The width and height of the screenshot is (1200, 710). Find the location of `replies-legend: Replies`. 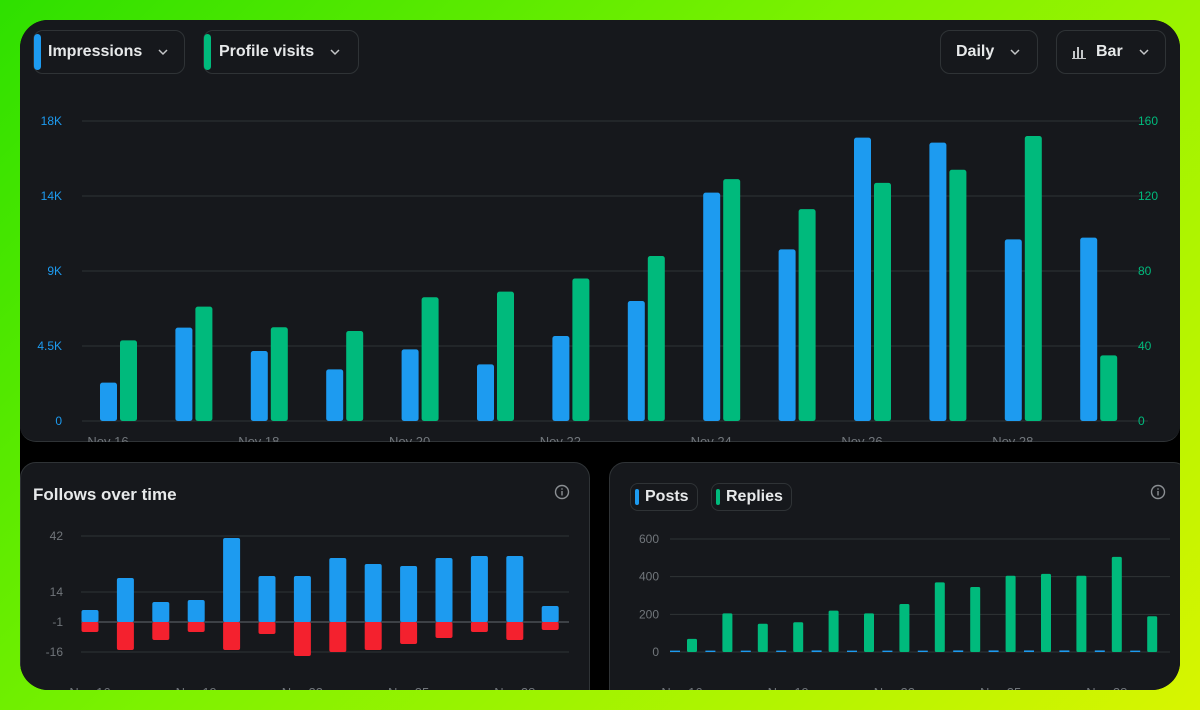

replies-legend: Replies is located at coordinates (751, 497).